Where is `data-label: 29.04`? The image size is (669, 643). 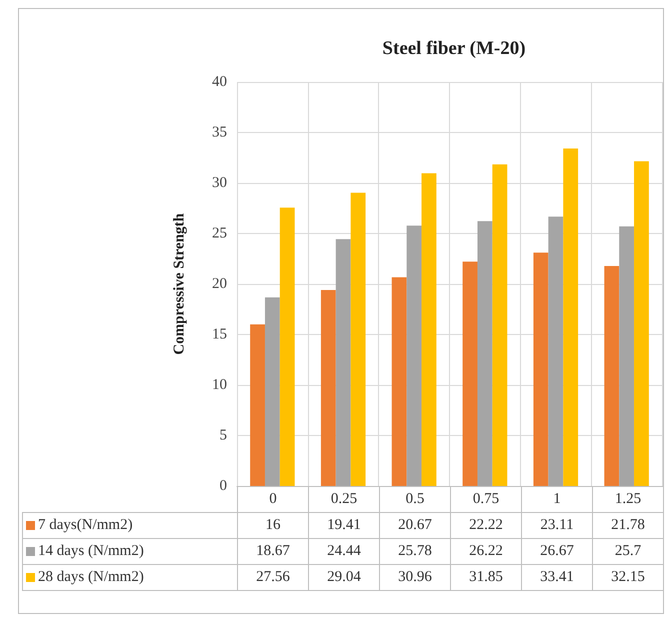
data-label: 29.04 is located at coordinates (344, 577).